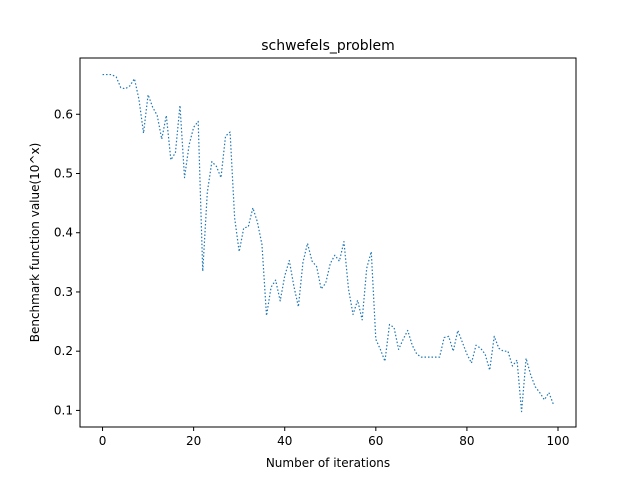 This screenshot has height=480, width=640. Describe the element at coordinates (558, 441) in the screenshot. I see `x-tick-label: 100` at that location.